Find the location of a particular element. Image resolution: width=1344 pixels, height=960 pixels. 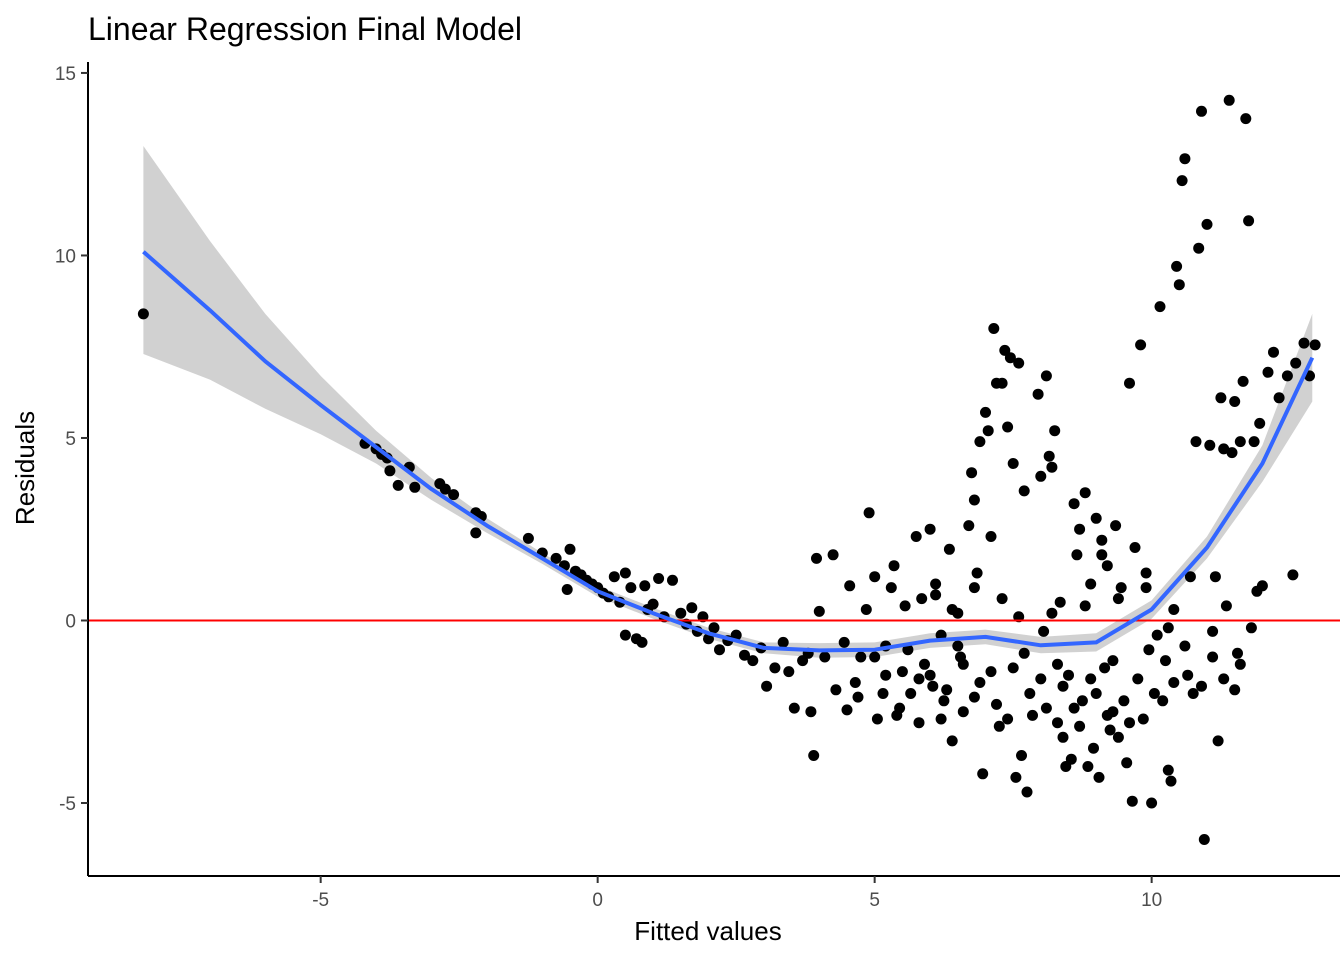

y-tick-label: 5 is located at coordinates (70, 439).